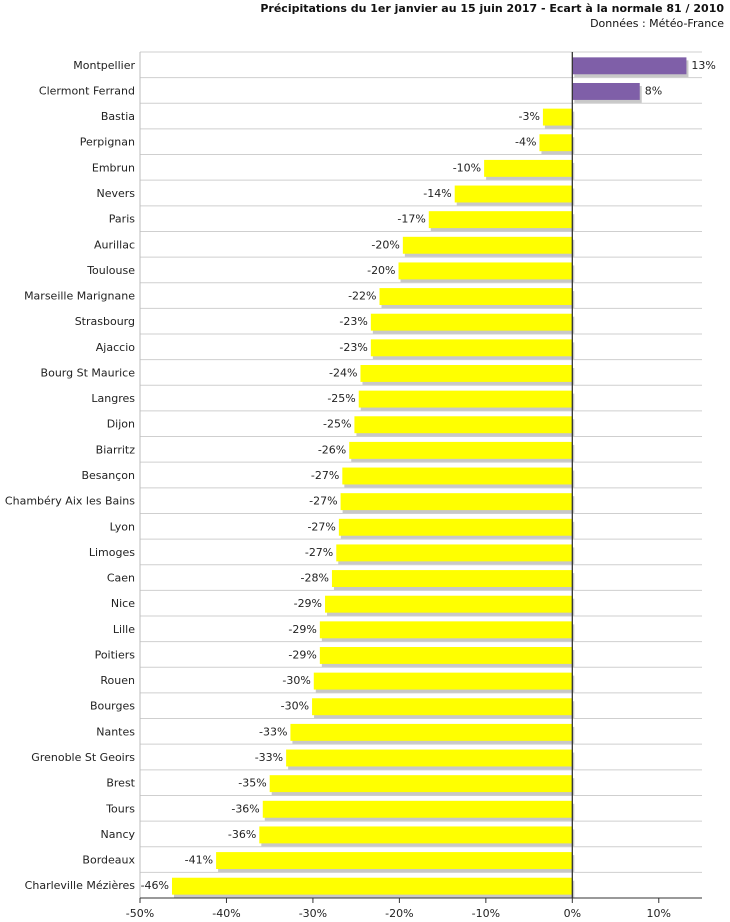 This screenshot has height=922, width=730. I want to click on x-tick-label: -10%, so click(486, 913).